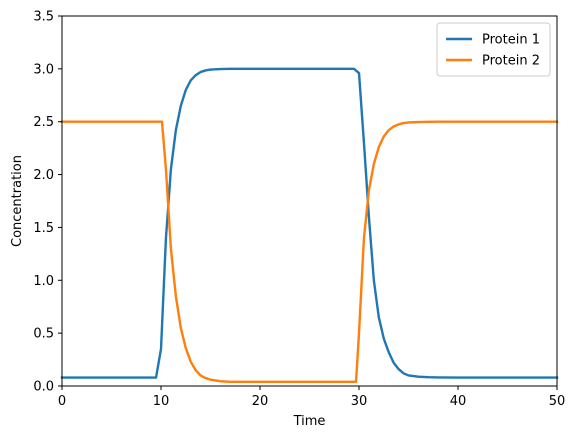 Image resolution: width=576 pixels, height=438 pixels. What do you see at coordinates (309, 421) in the screenshot?
I see `x-axis-label: Time` at bounding box center [309, 421].